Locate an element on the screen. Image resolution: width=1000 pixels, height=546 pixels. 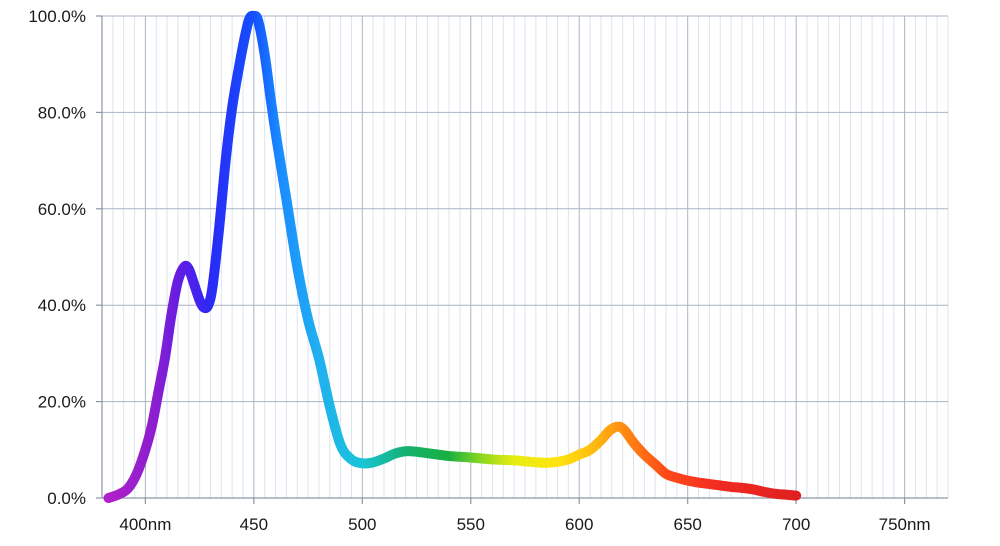
x-tick-labels: 400nm 450 500 550 600 650 700 750nm is located at coordinates (524, 524).